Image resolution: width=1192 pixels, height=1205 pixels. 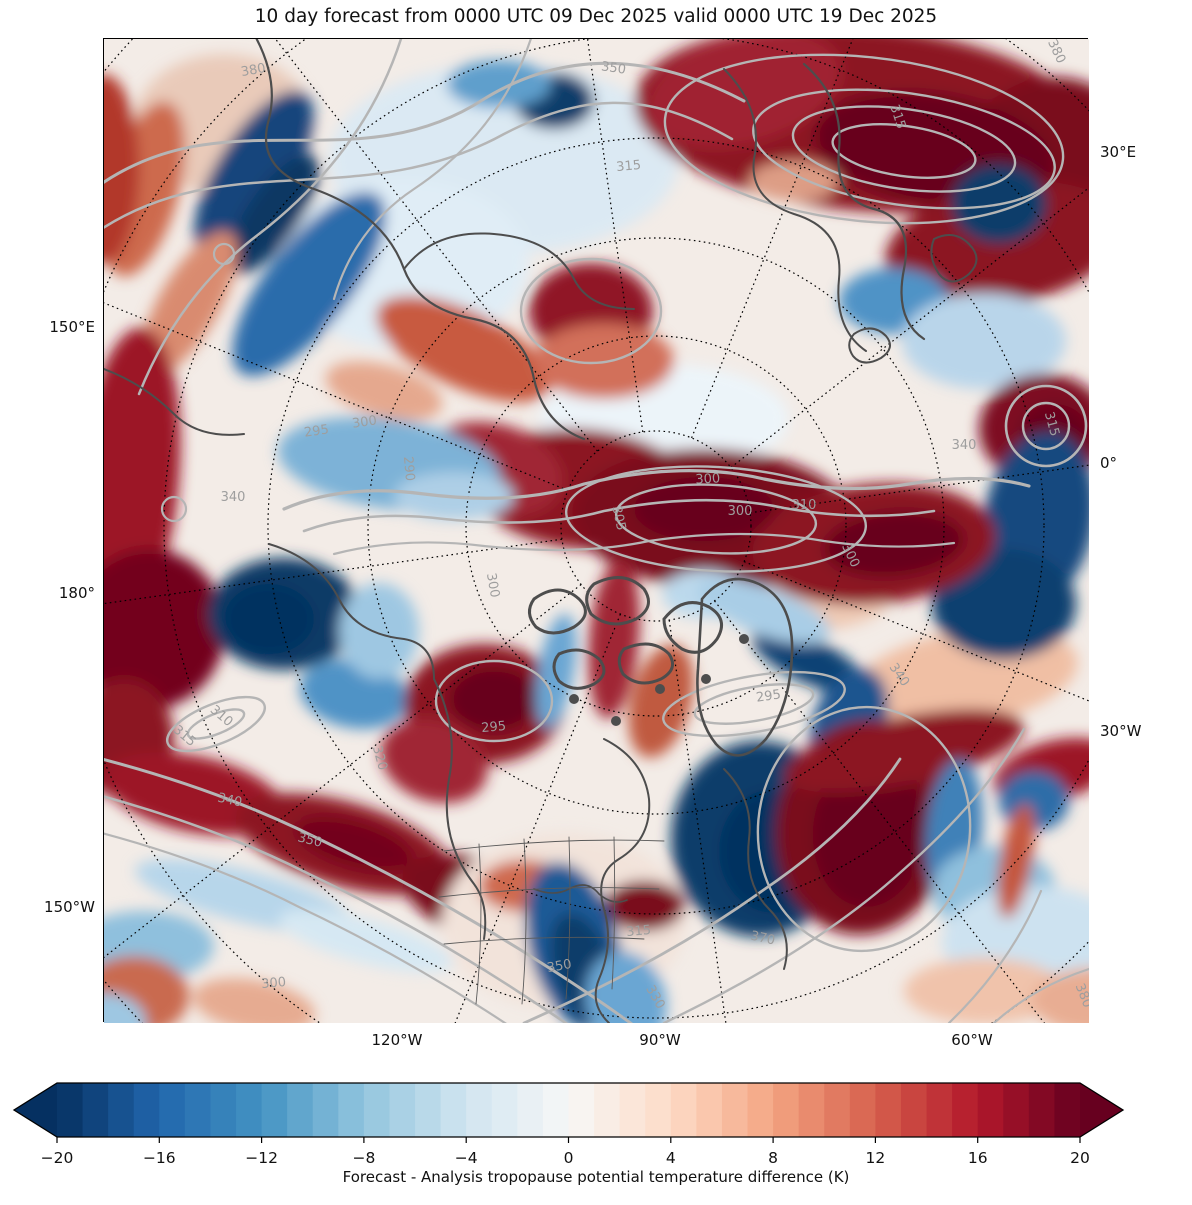 What do you see at coordinates (972, 1040) in the screenshot?
I see `graticule-label: 60°W` at bounding box center [972, 1040].